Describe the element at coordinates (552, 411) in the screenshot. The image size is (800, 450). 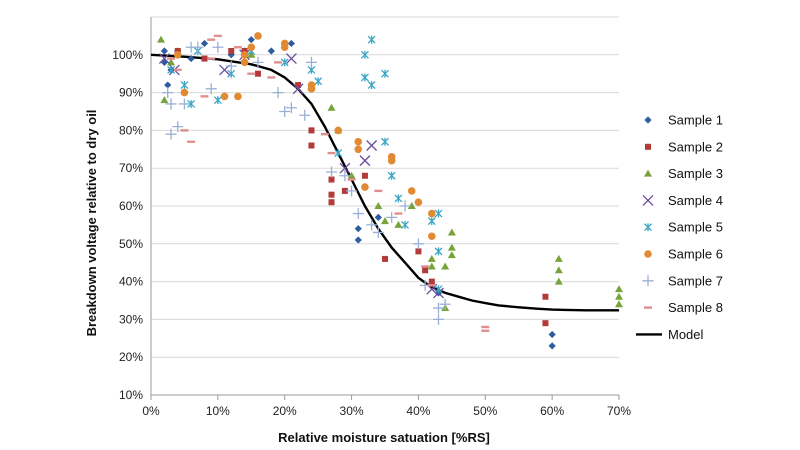
I see `x-tick-label: 60%` at that location.